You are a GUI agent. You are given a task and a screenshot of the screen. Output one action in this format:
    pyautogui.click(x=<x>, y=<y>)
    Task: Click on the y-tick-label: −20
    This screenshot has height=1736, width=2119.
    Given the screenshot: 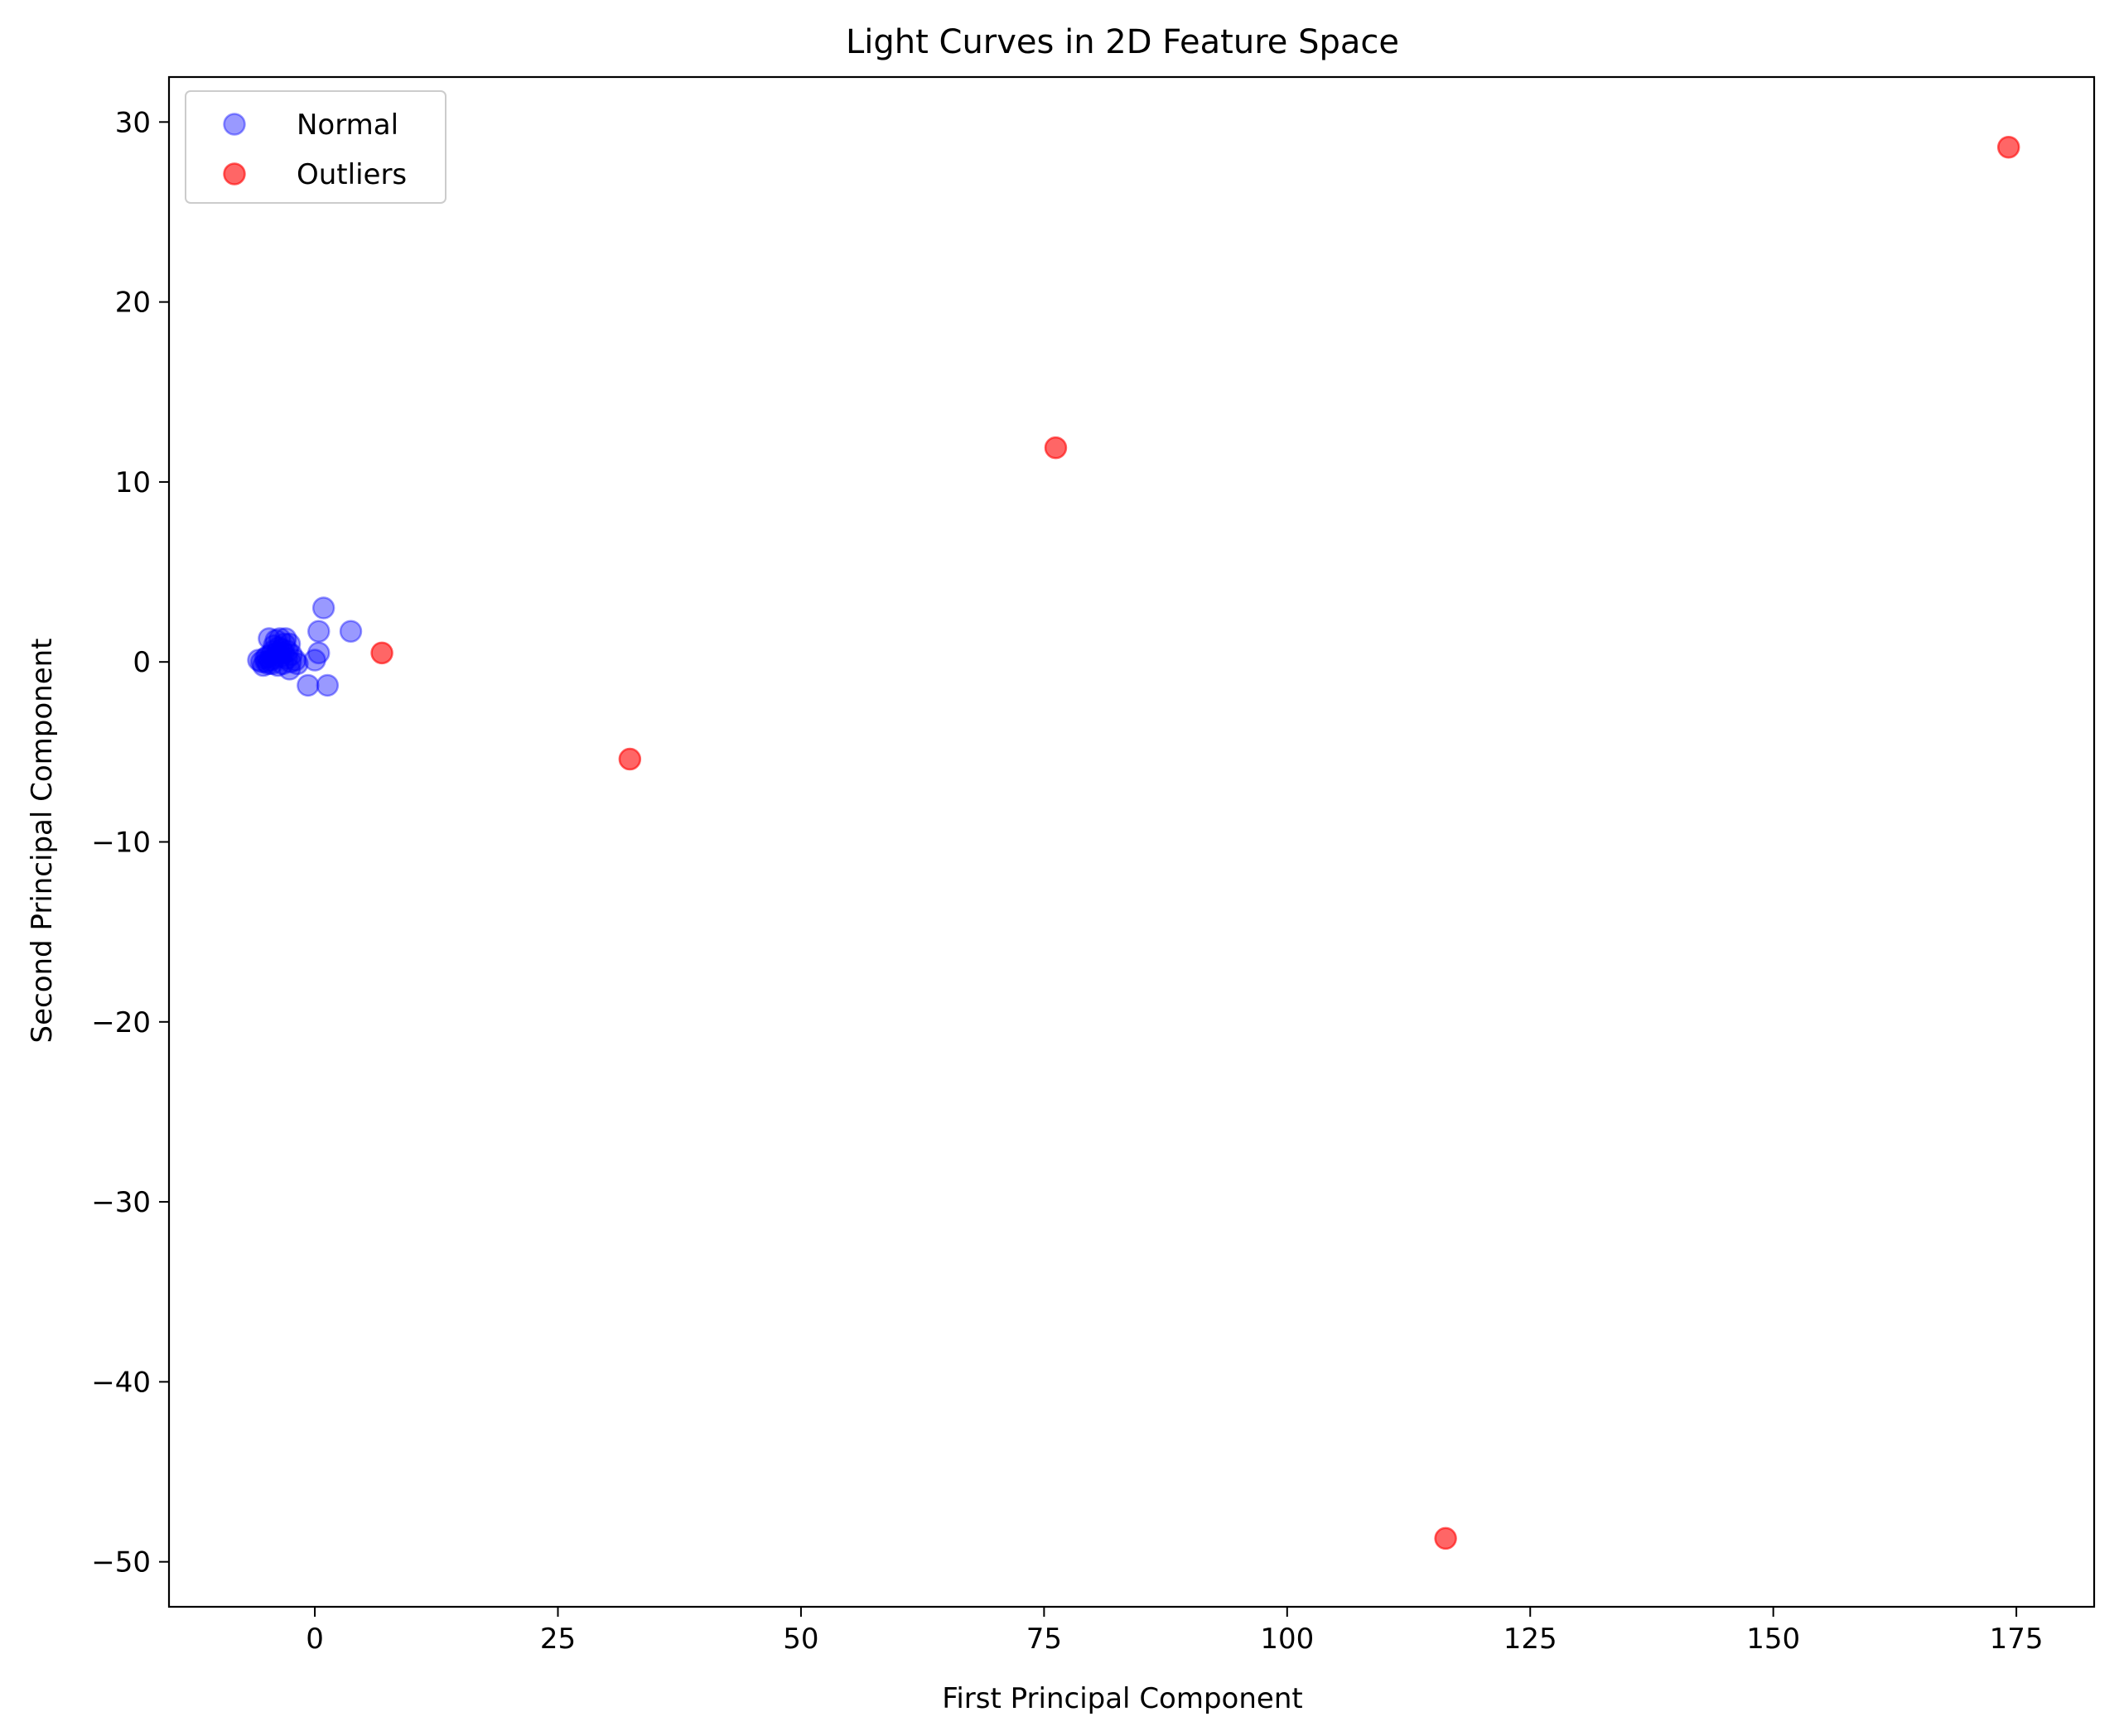 What is the action you would take?
    pyautogui.click(x=121, y=1023)
    